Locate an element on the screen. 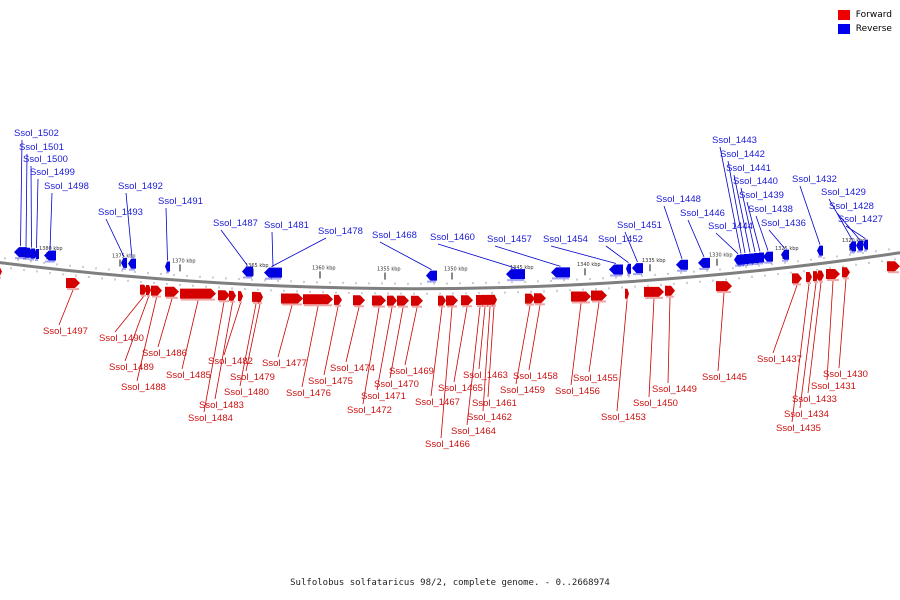  reverse-gene-label: Ssol_1438 is located at coordinates (770, 209).